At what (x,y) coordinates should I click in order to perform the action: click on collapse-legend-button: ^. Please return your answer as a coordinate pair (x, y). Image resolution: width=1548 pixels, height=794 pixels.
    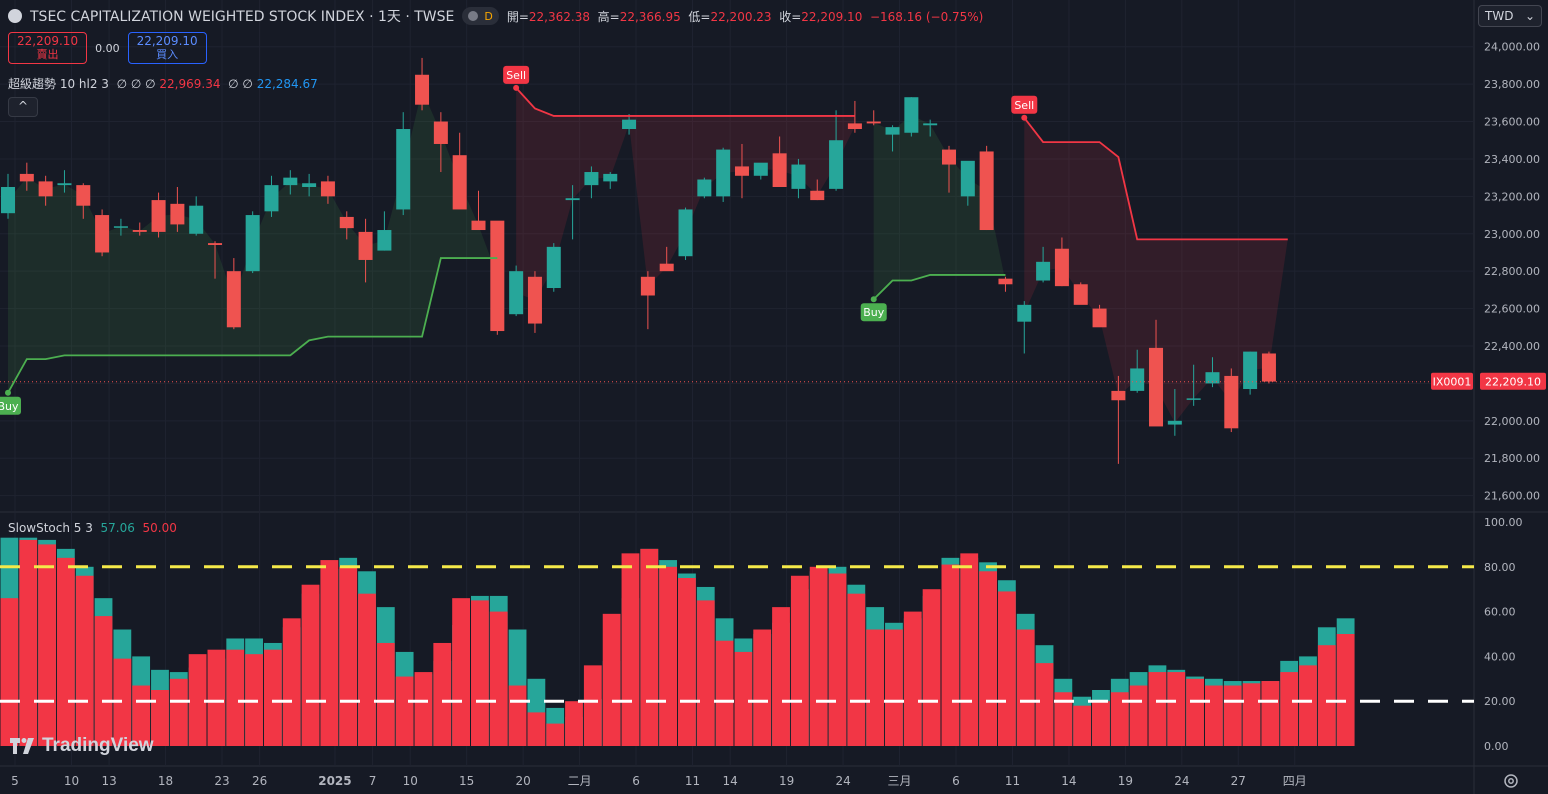
    Looking at the image, I should click on (23, 107).